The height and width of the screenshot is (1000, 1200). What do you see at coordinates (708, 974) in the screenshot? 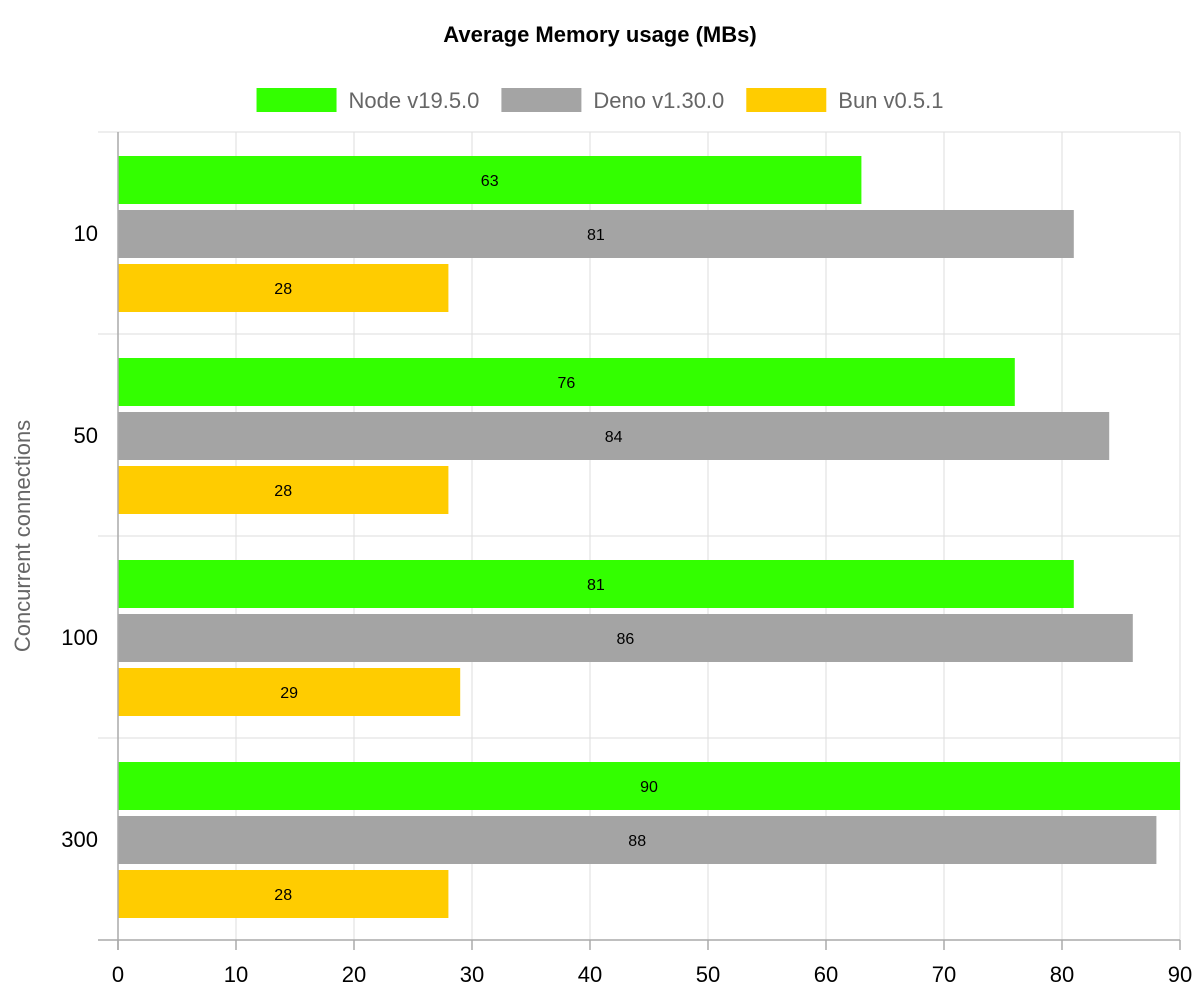
I see `x-tick-label: 50` at bounding box center [708, 974].